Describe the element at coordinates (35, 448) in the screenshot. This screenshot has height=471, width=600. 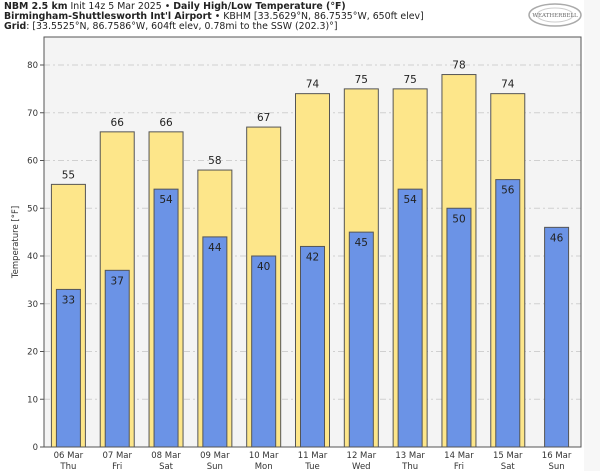
I see `y-tick-label: 0` at that location.